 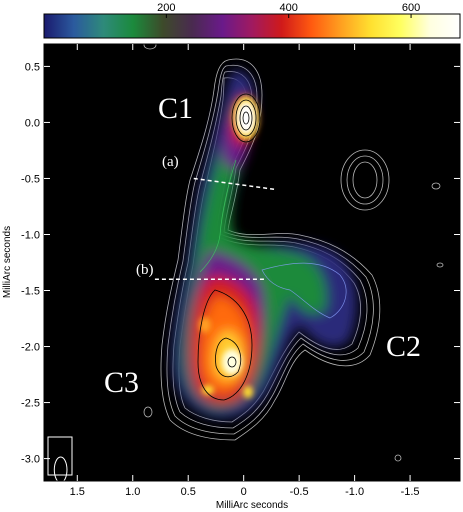 I want to click on colorbar: 200 400 600, so click(x=252, y=20).